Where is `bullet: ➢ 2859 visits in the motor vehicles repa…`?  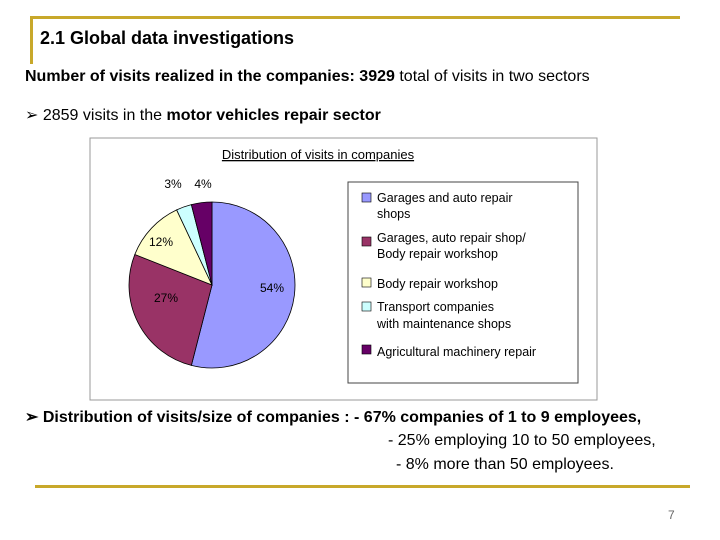
bullet: ➢ 2859 visits in the motor vehicles repa… is located at coordinates (203, 115).